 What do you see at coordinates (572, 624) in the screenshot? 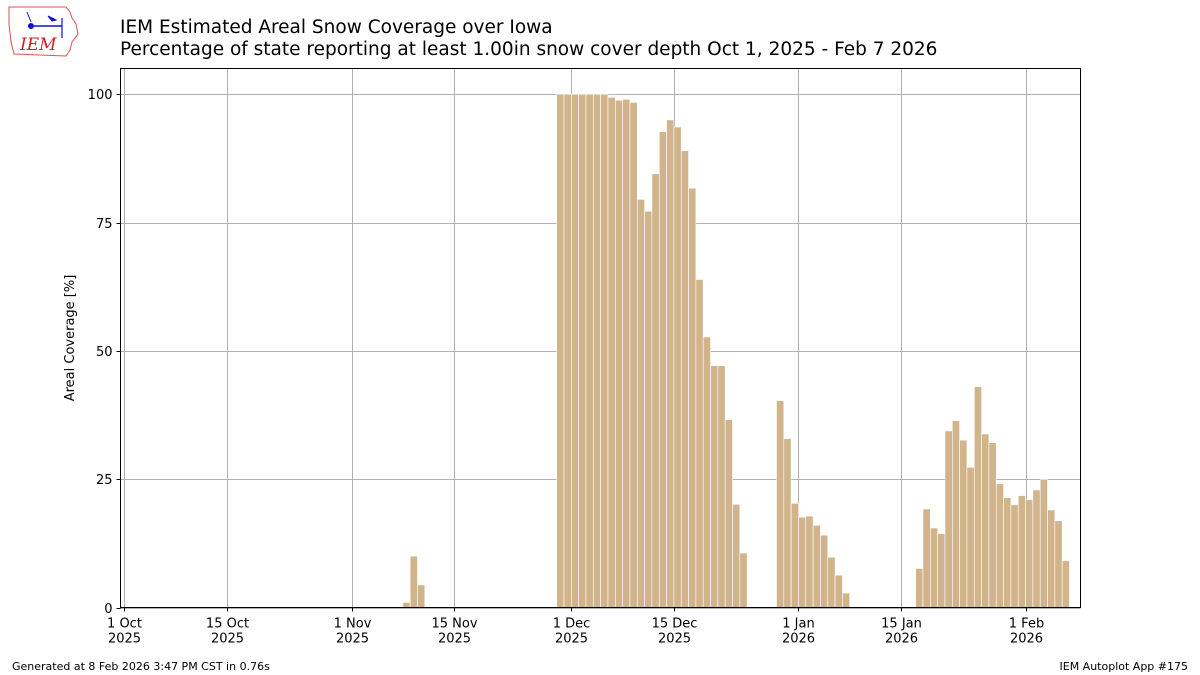
I see `x-tick-label: 1 Dec` at bounding box center [572, 624].